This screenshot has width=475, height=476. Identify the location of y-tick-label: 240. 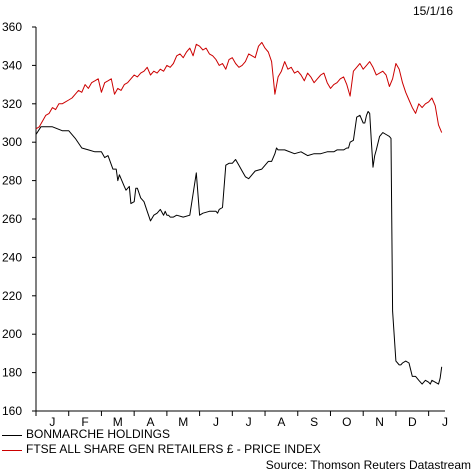
(12, 257).